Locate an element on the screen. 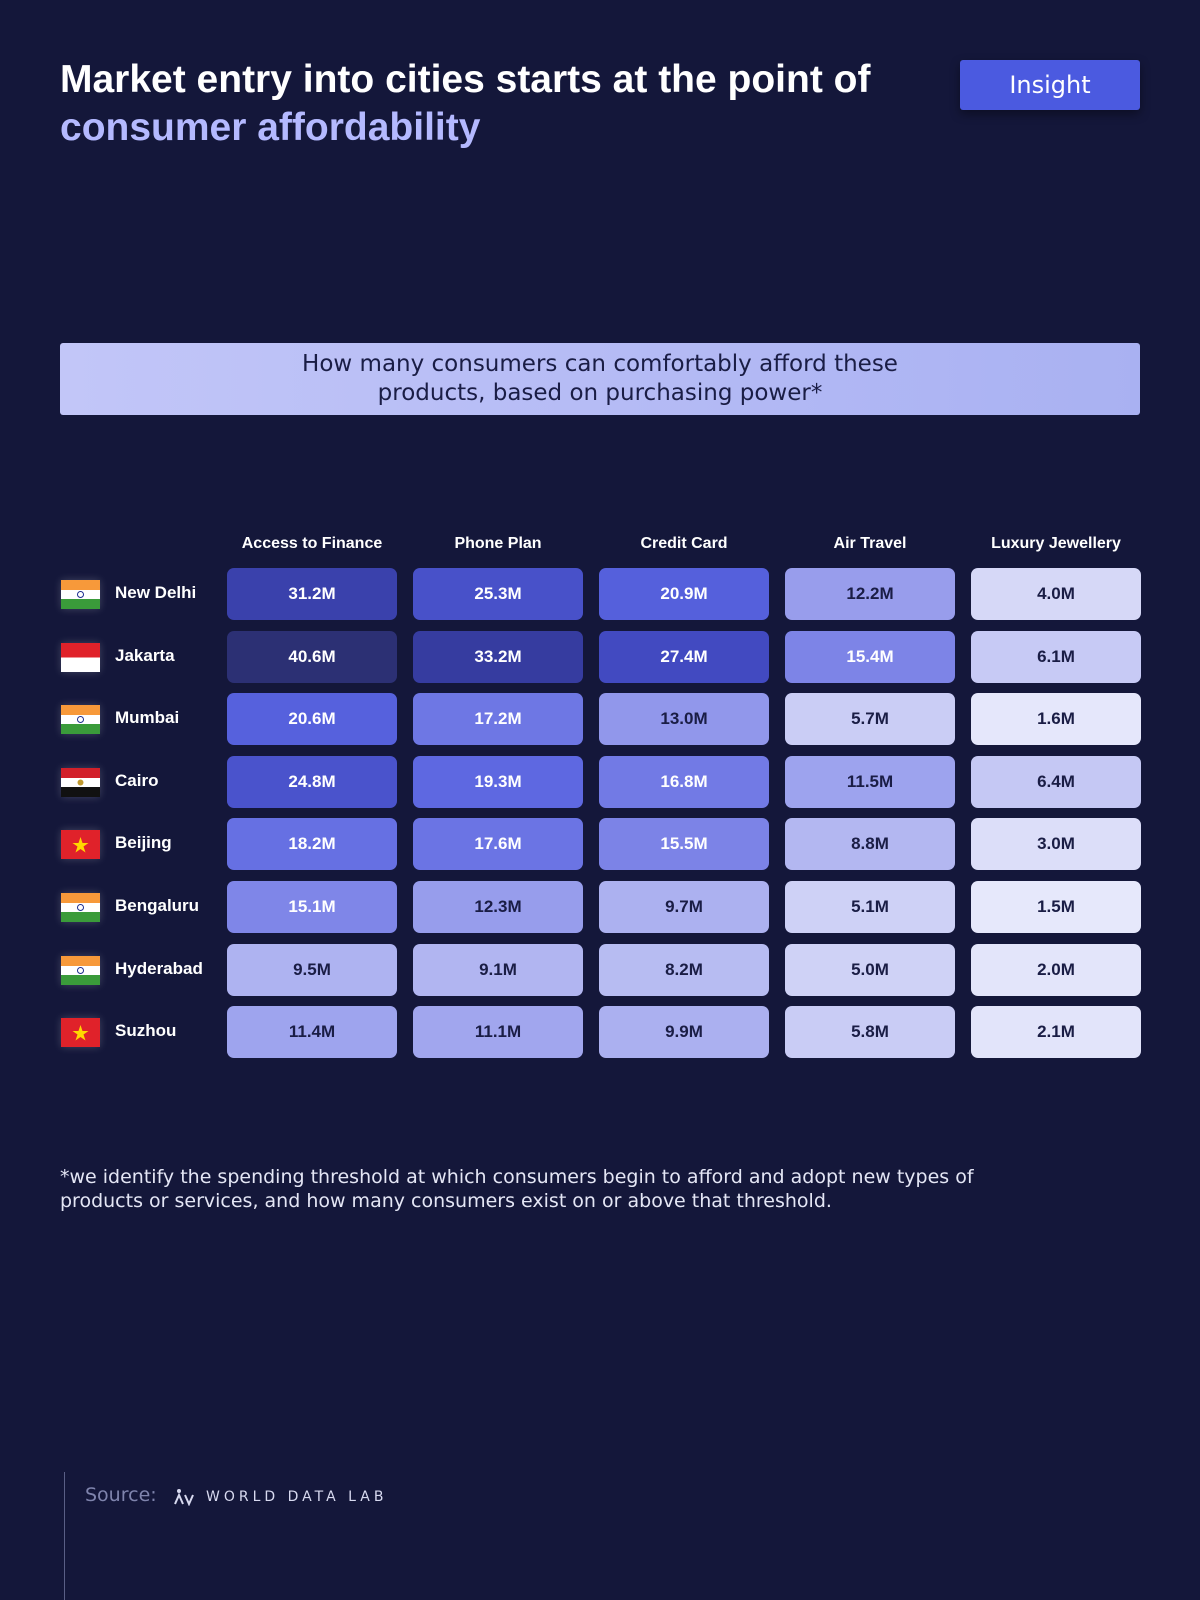 This screenshot has width=1200, height=1600. value-cell: 5.1M is located at coordinates (870, 907).